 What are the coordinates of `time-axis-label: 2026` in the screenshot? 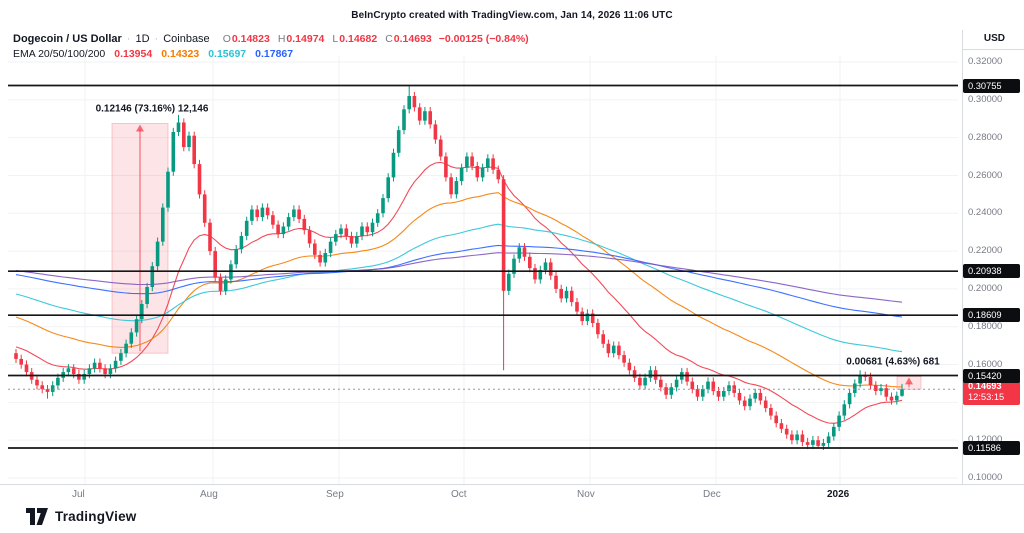 It's located at (838, 494).